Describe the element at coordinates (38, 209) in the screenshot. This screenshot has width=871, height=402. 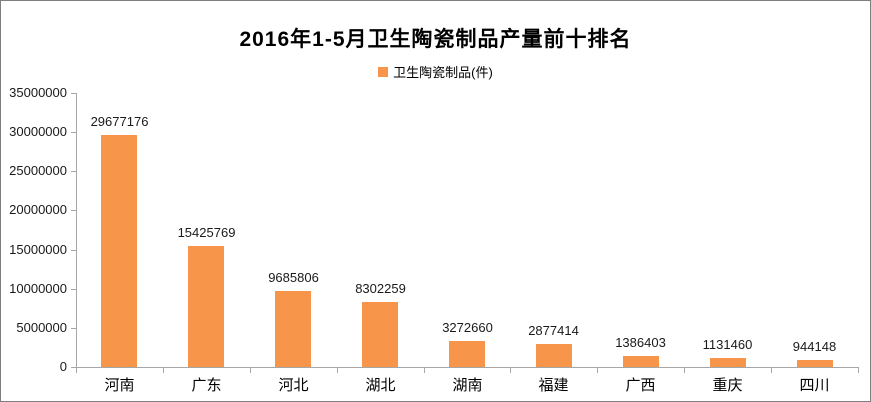
I see `y-axis-label: 20000000` at that location.